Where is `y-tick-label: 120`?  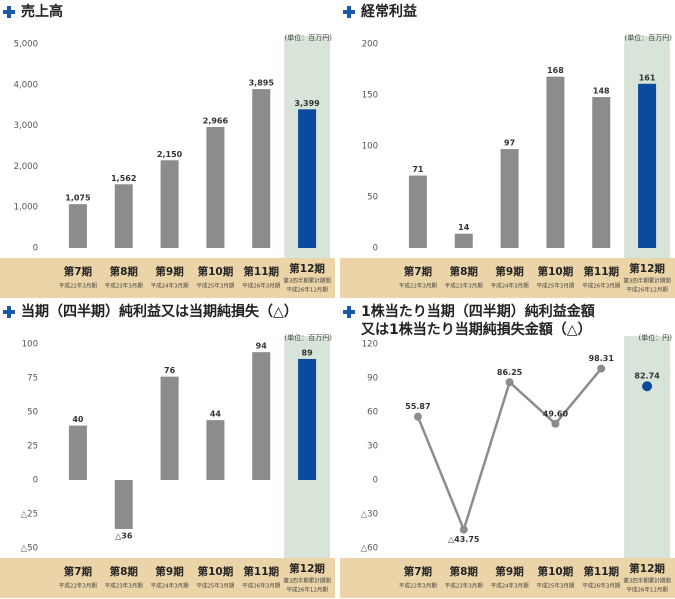 y-tick-label: 120 is located at coordinates (370, 345).